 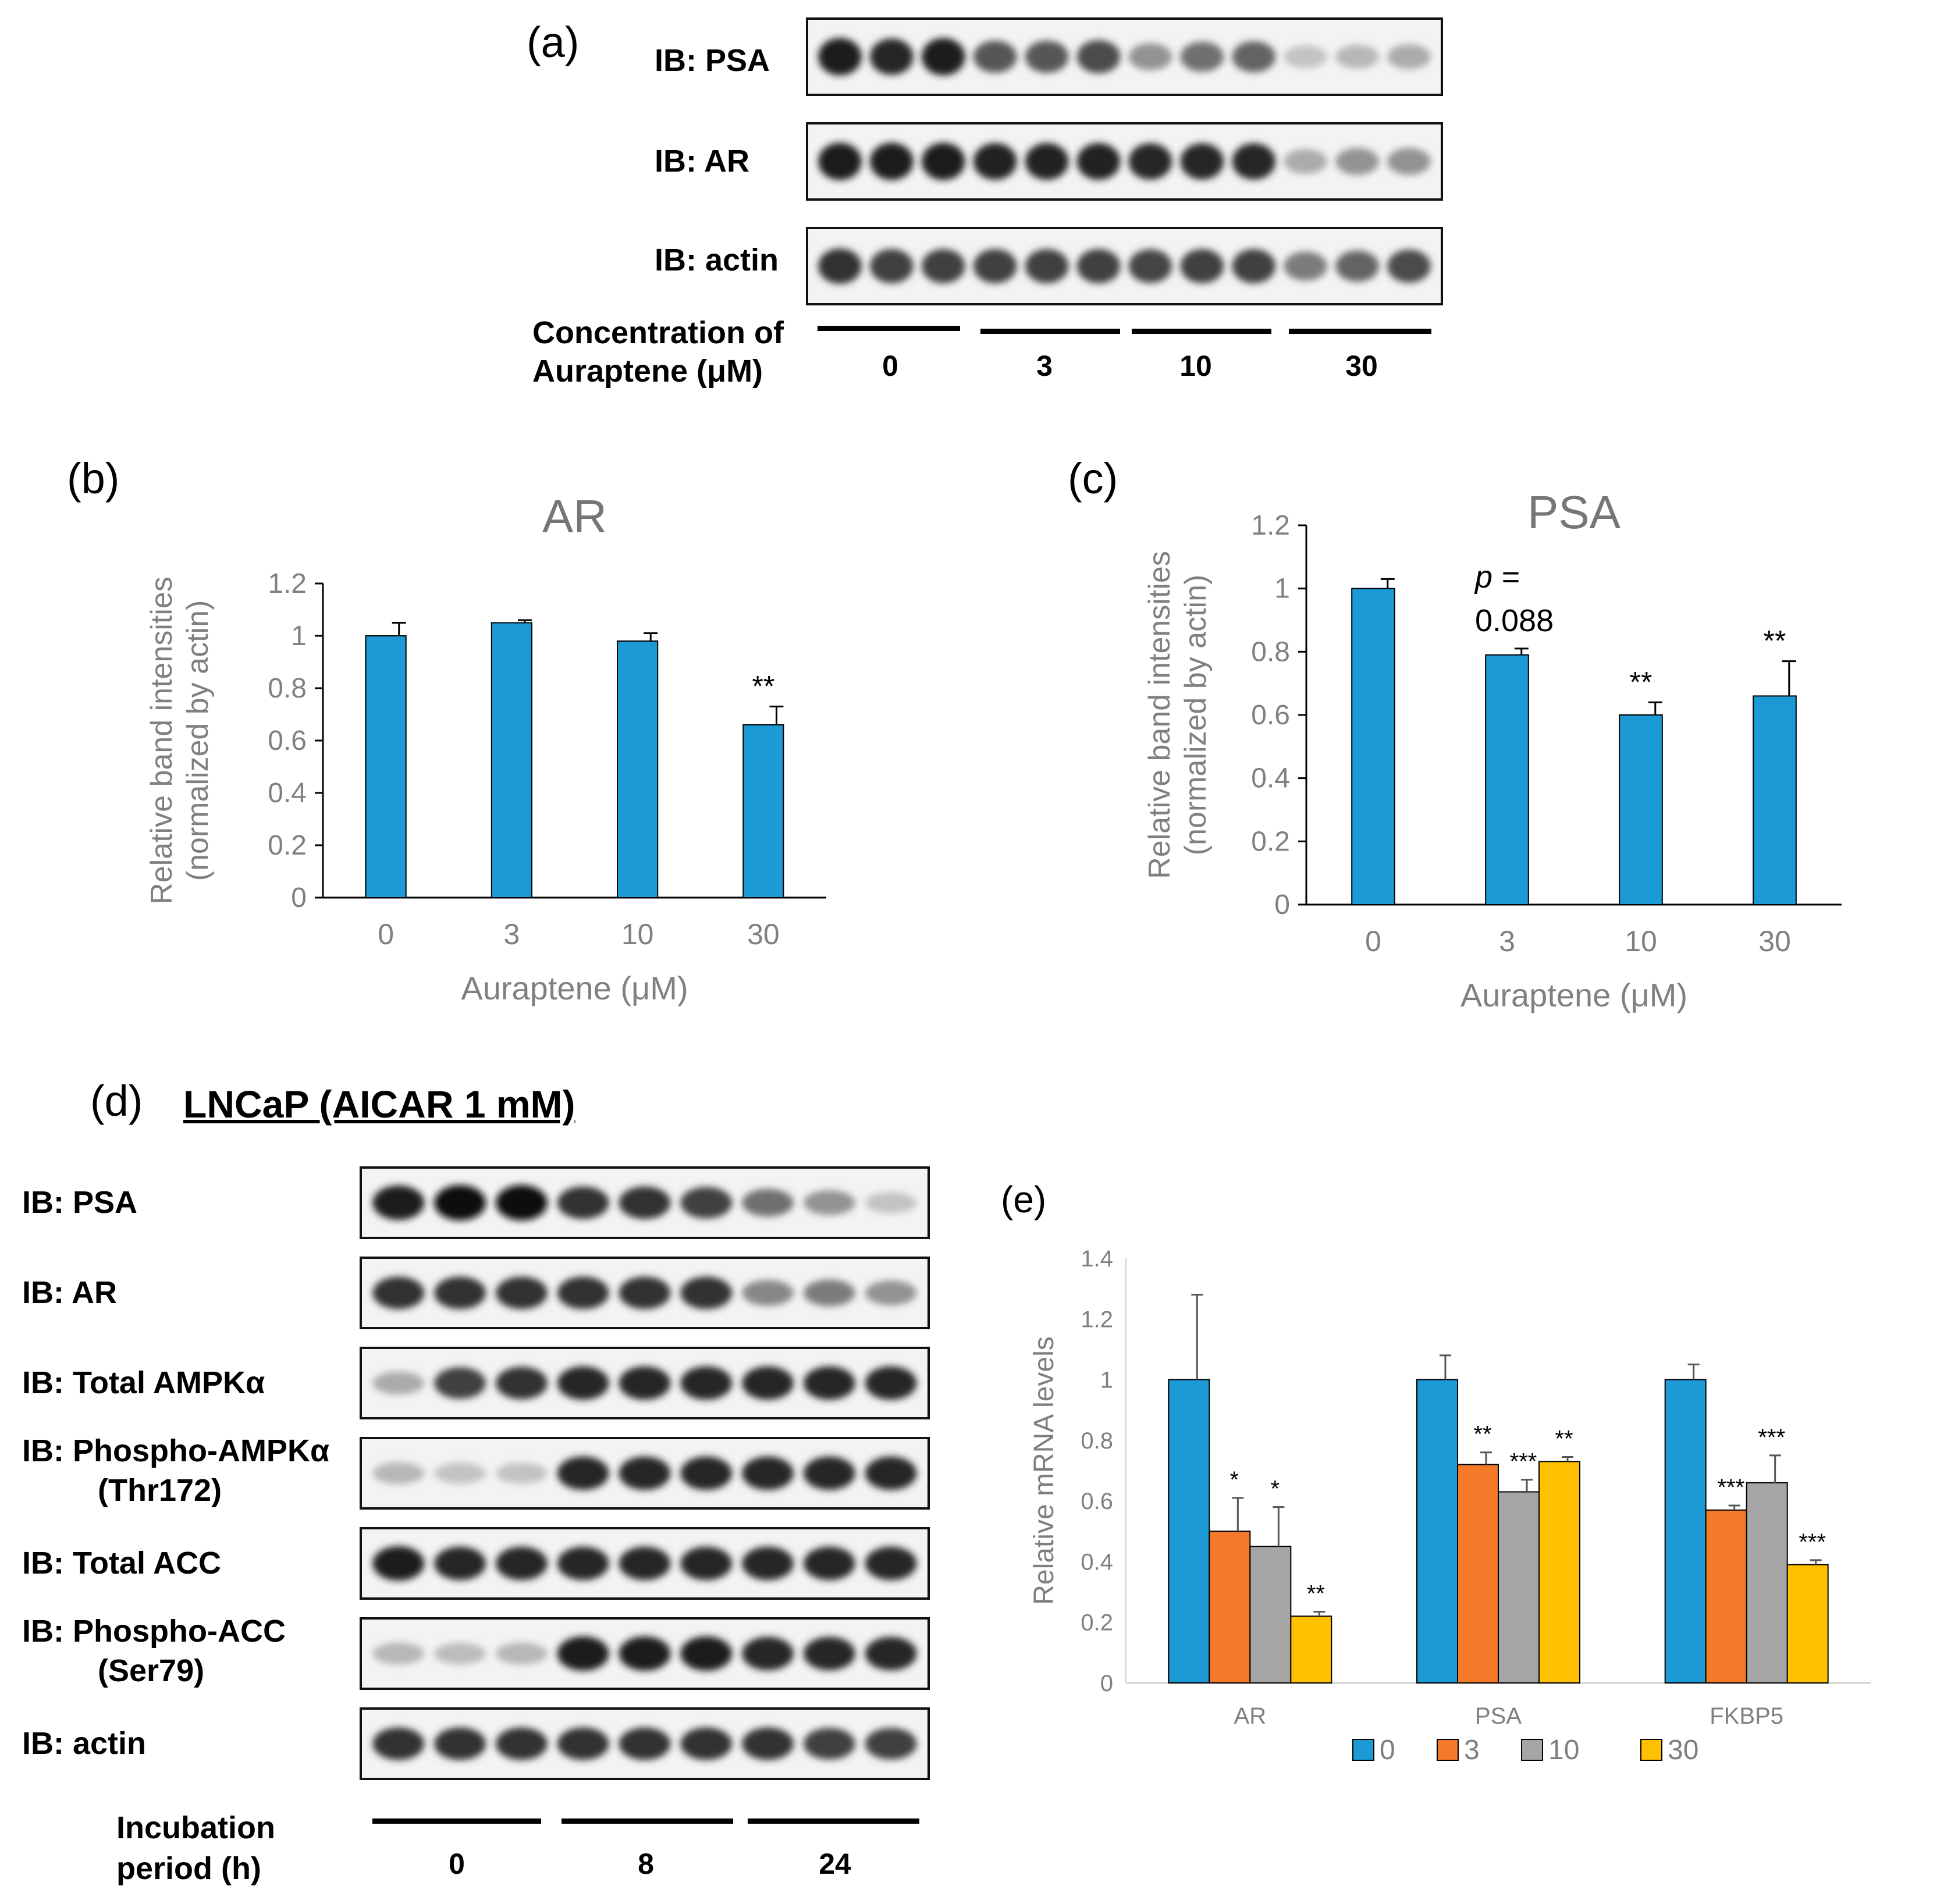 I want to click on panel-a-blot-actin, so click(x=1124, y=266).